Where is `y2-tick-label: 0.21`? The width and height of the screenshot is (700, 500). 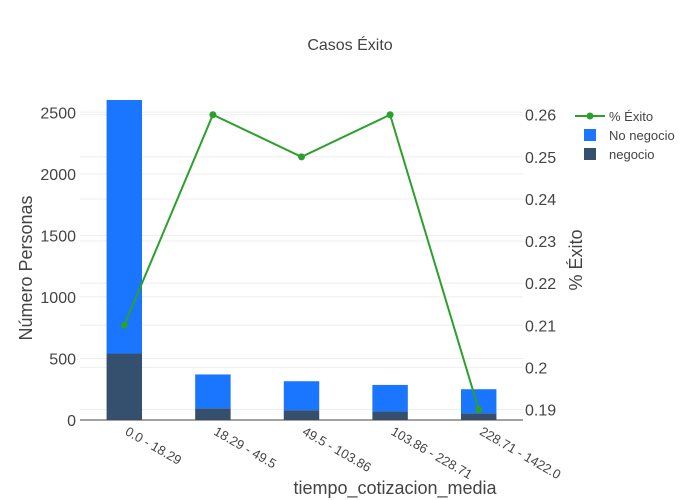
y2-tick-label: 0.21 is located at coordinates (540, 326).